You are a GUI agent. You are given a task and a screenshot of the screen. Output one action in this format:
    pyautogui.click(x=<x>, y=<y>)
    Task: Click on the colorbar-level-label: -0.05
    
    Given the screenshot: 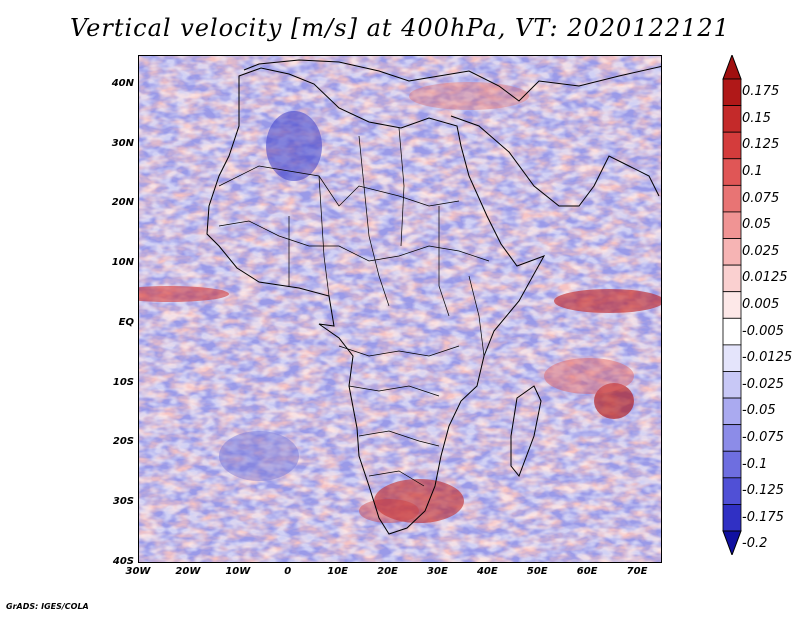 What is the action you would take?
    pyautogui.click(x=759, y=411)
    